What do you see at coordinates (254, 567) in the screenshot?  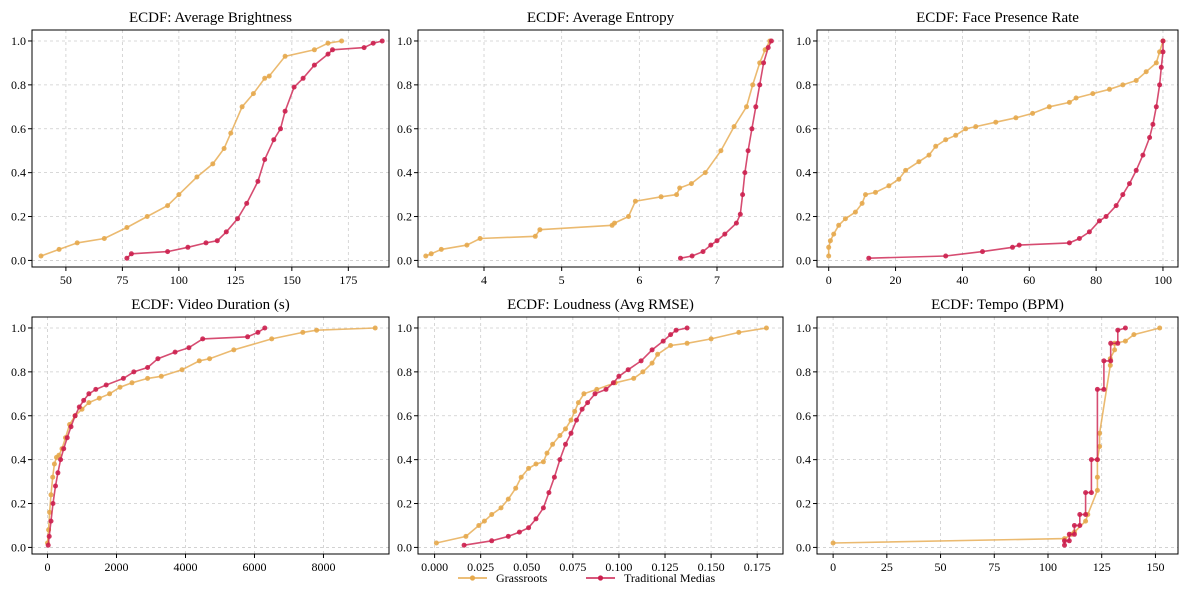 I see `x-tick-label: 6000` at bounding box center [254, 567].